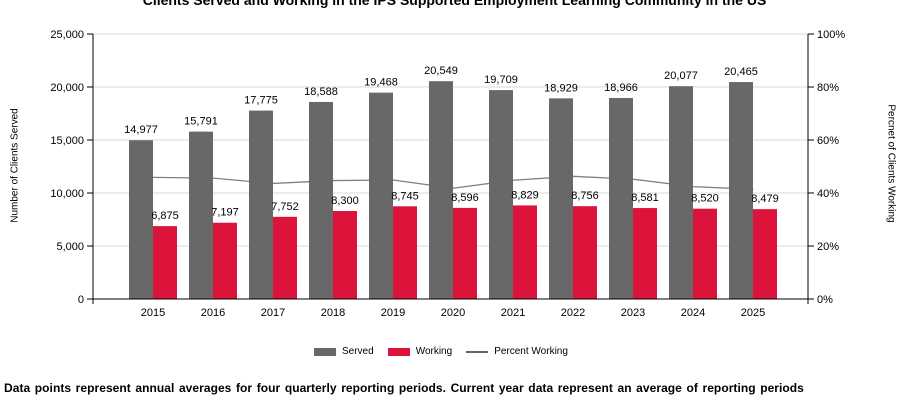 This screenshot has height=400, width=909. Describe the element at coordinates (285, 207) in the screenshot. I see `data-label-working: 7,752` at that location.